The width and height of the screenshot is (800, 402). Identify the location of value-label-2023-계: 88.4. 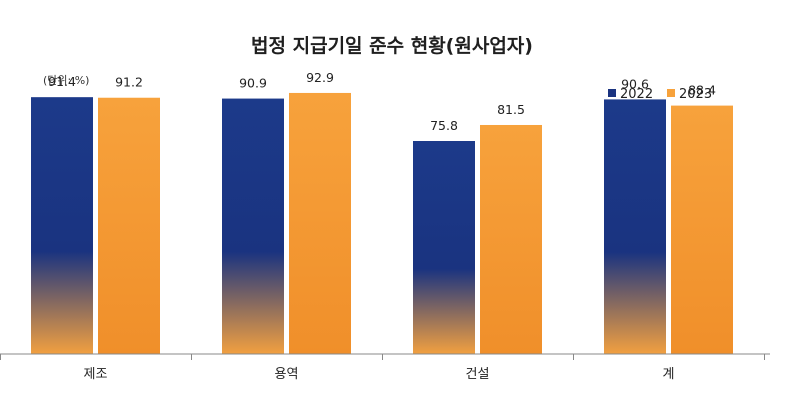
(702, 90).